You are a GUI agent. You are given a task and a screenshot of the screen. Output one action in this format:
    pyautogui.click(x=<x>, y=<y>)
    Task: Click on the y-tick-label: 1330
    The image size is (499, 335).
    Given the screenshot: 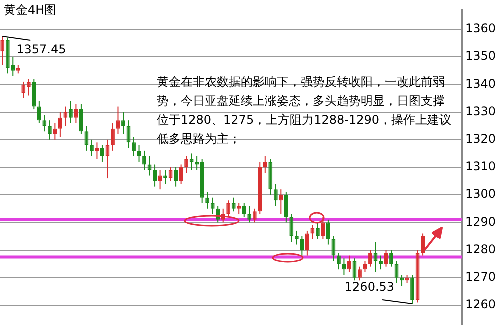 What is the action you would take?
    pyautogui.click(x=480, y=111)
    